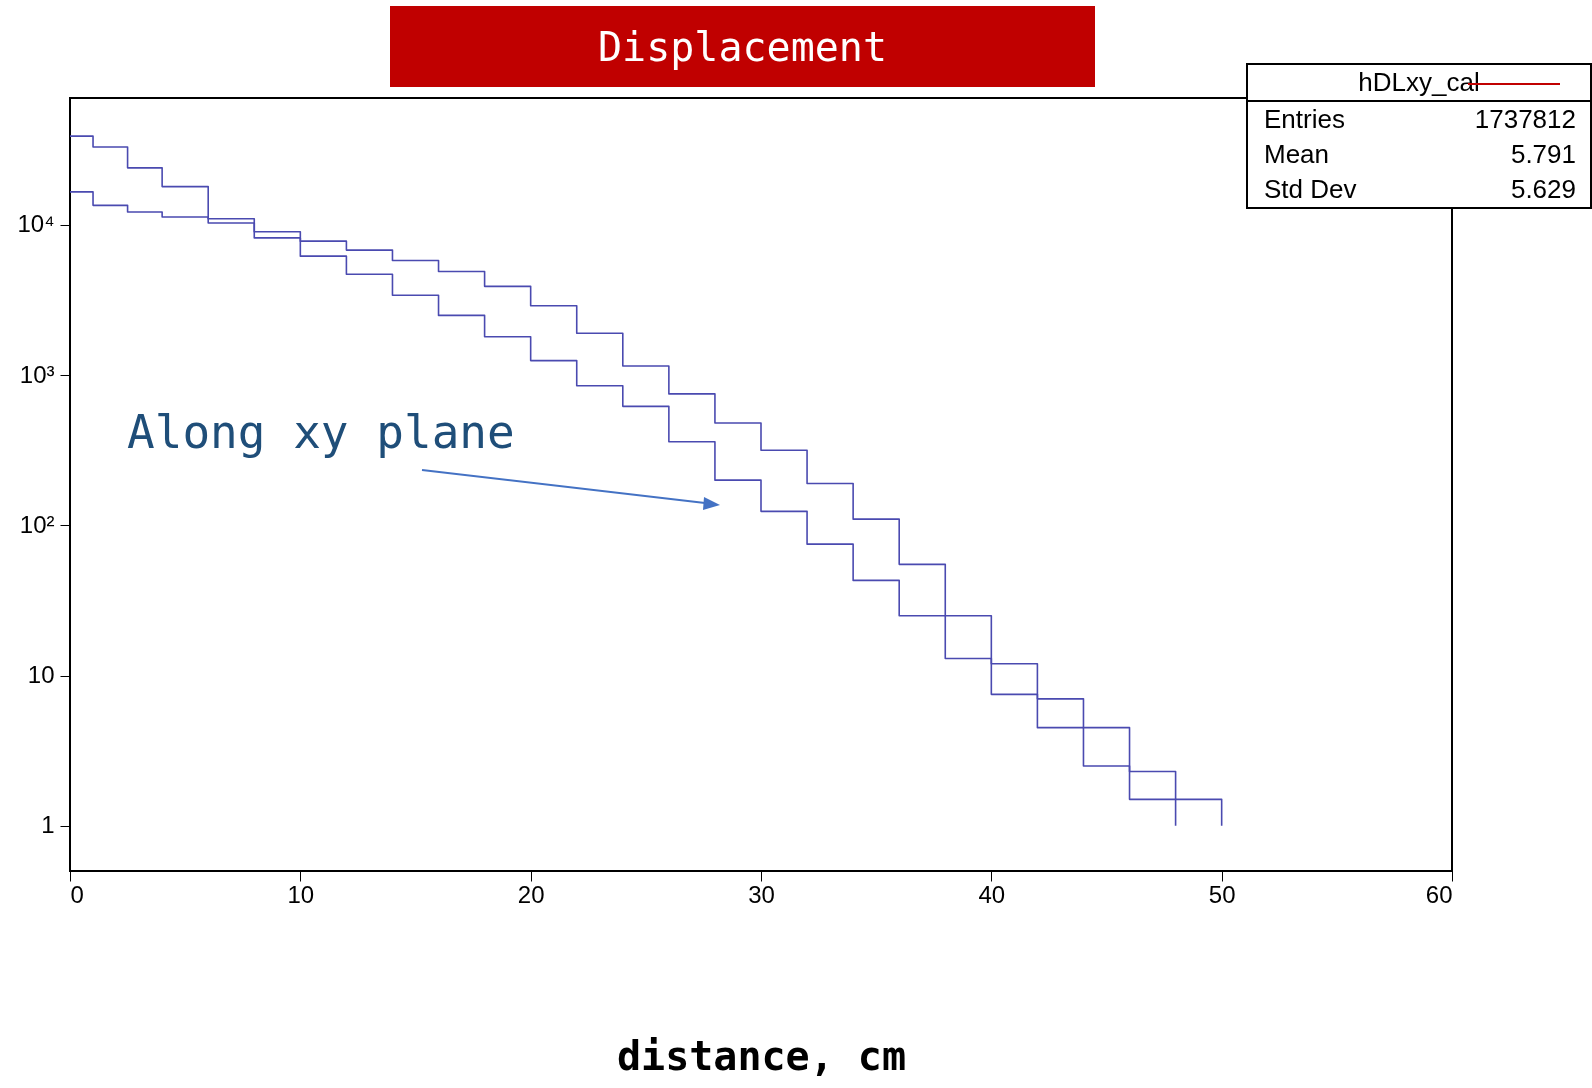 This screenshot has height=1088, width=1592. Describe the element at coordinates (1222, 894) in the screenshot. I see `x-tick-label: 50` at that location.